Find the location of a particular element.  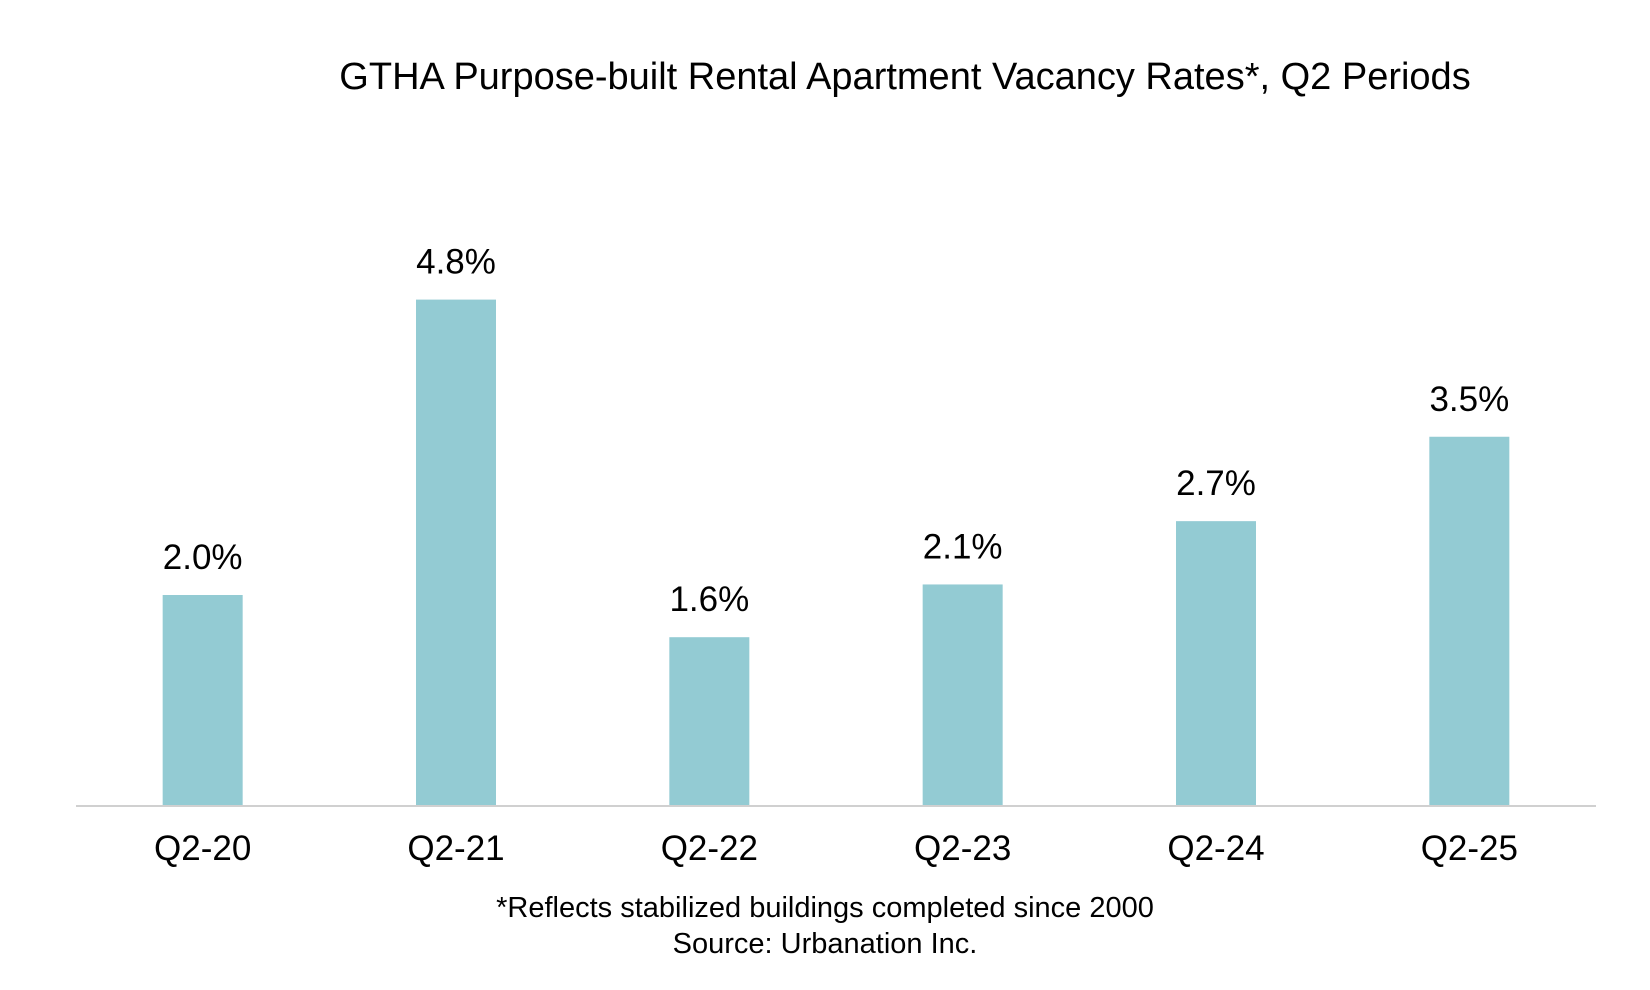

x-tick-label-q2-24: Q2-24 is located at coordinates (1215, 848).